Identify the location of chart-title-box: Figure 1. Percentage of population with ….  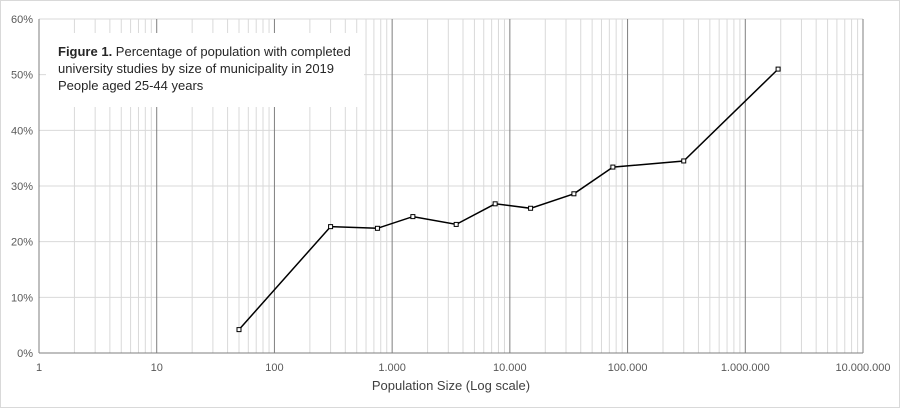
(205, 70).